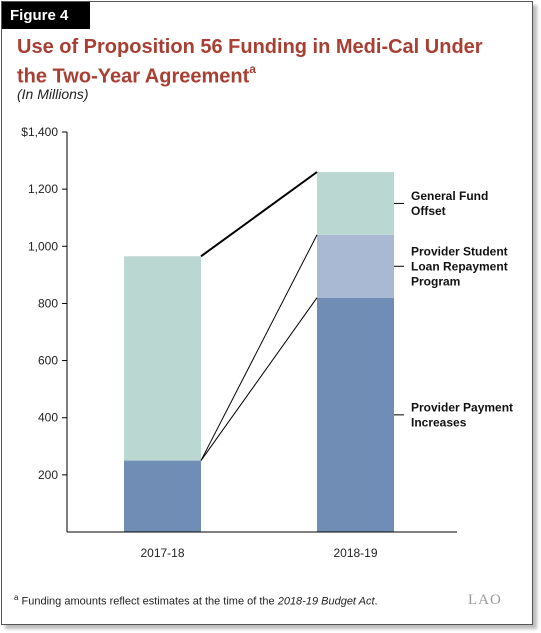  I want to click on x-tick-label: 2017-18, so click(162, 553).